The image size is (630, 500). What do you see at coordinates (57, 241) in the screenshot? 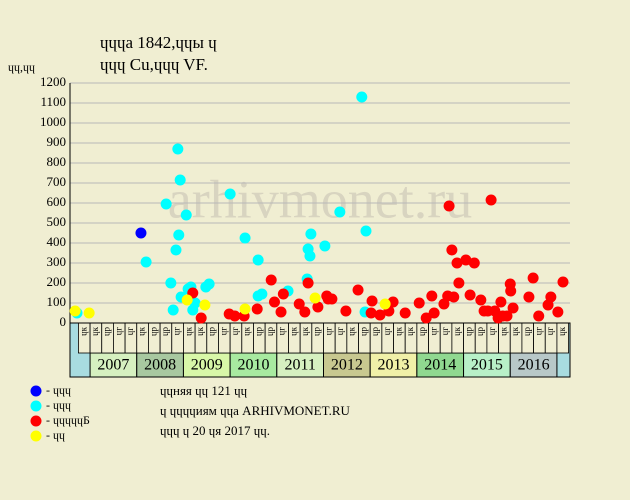
I see `y-tick-label: 400` at bounding box center [57, 241].